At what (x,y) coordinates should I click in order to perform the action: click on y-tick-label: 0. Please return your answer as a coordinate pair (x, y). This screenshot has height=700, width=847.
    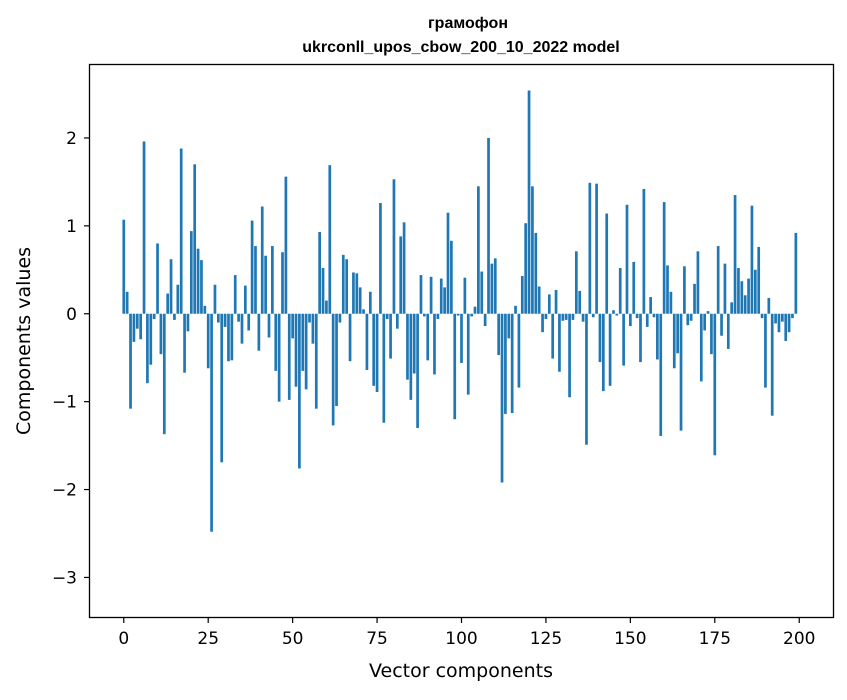
    Looking at the image, I should click on (71, 315).